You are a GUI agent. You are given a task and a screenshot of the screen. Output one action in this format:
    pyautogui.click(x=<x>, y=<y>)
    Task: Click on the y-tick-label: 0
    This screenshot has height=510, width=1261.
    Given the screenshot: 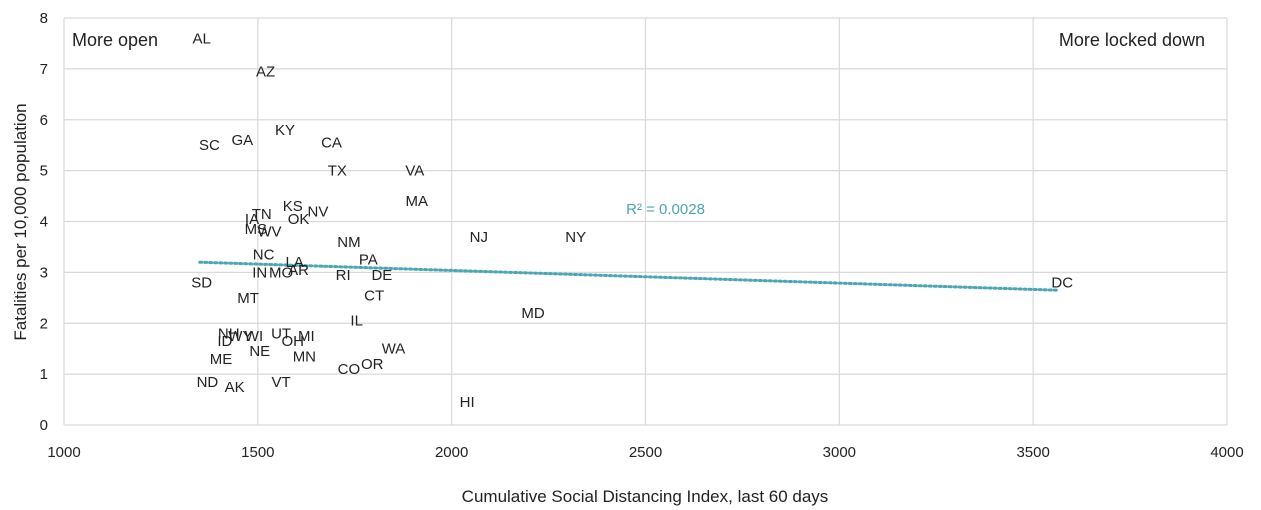 What is the action you would take?
    pyautogui.click(x=44, y=425)
    